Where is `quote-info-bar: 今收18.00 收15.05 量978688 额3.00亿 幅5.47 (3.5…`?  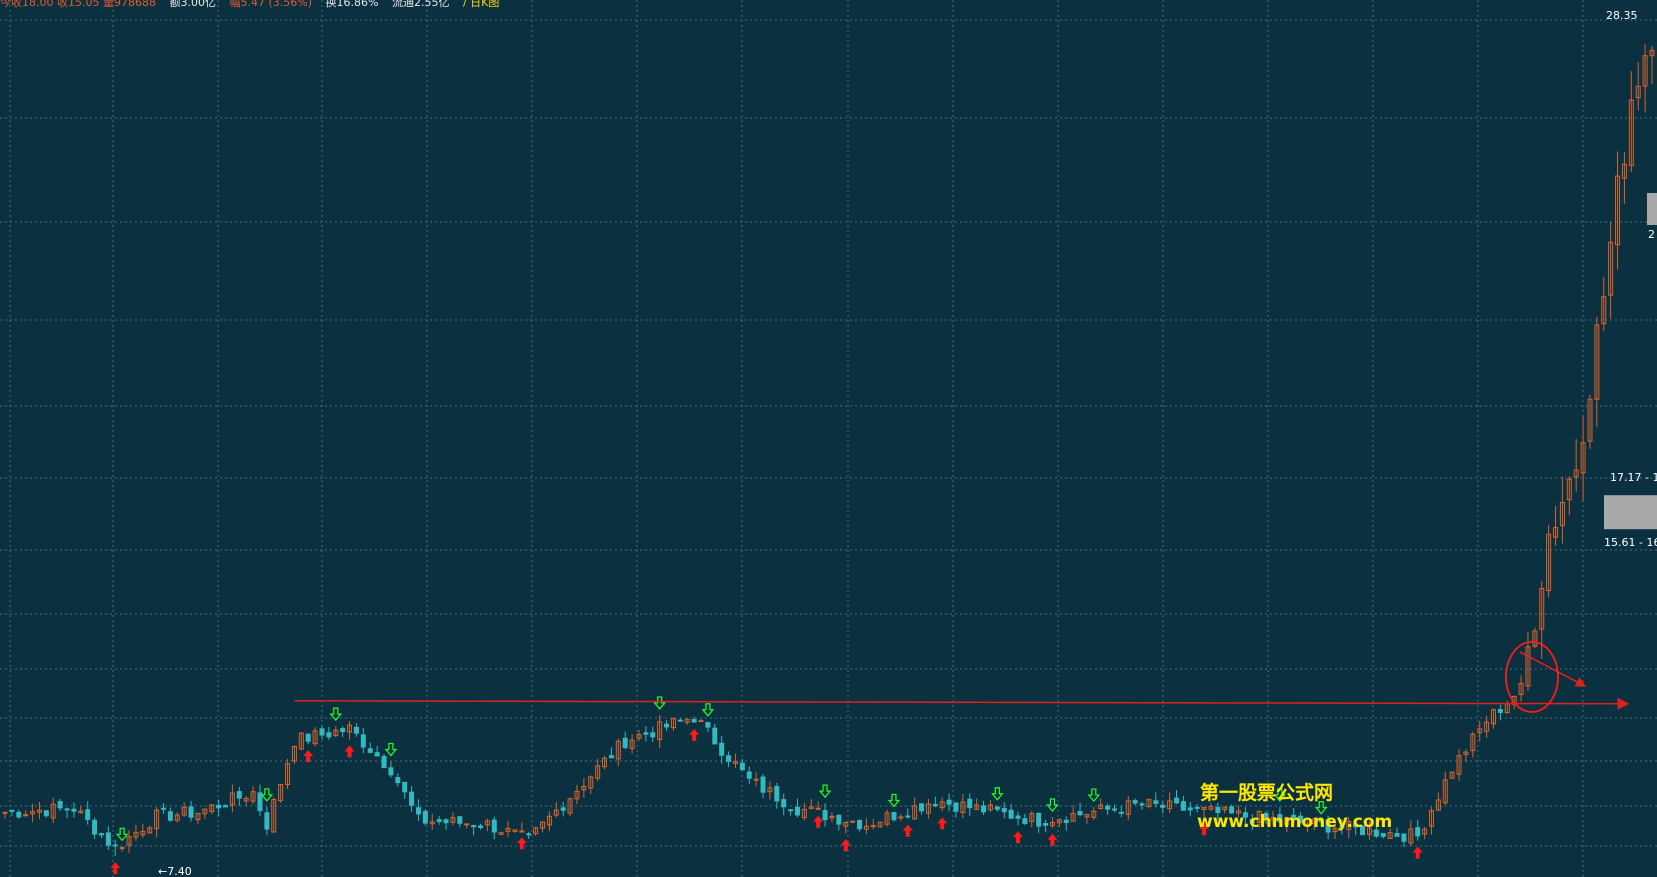 quote-info-bar: 今收18.00 收15.05 量978688 额3.00亿 幅5.47 (3.5… is located at coordinates (254, 4).